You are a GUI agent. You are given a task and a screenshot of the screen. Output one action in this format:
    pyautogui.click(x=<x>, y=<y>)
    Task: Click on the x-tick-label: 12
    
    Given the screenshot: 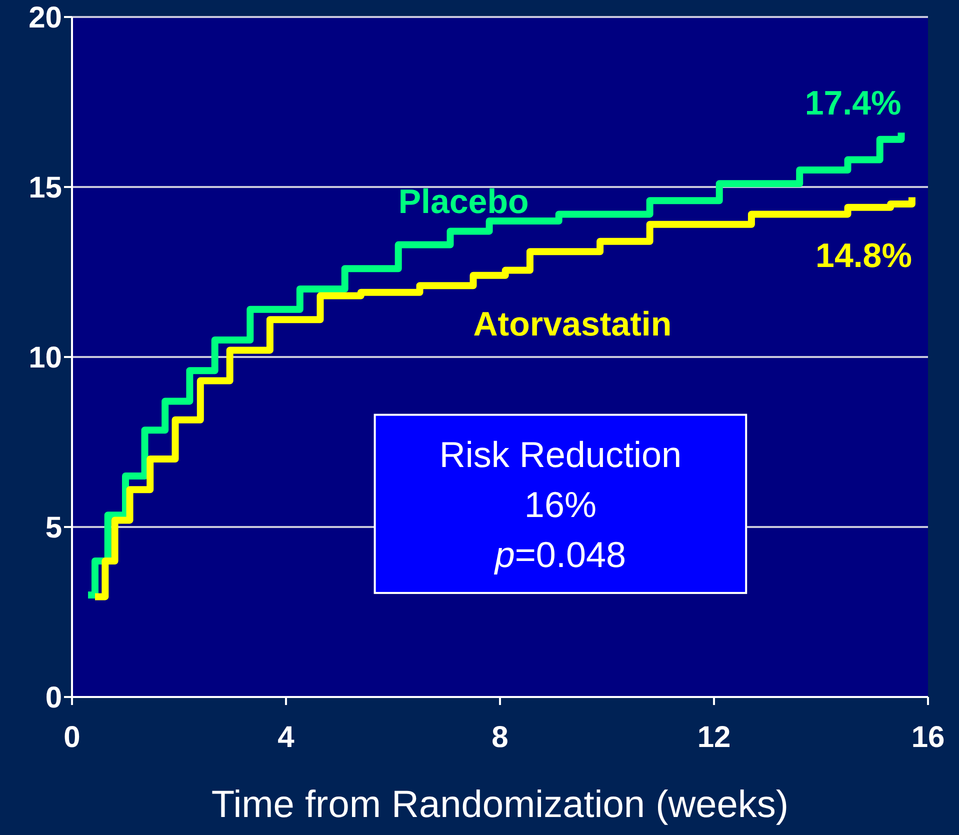 What is the action you would take?
    pyautogui.click(x=714, y=737)
    